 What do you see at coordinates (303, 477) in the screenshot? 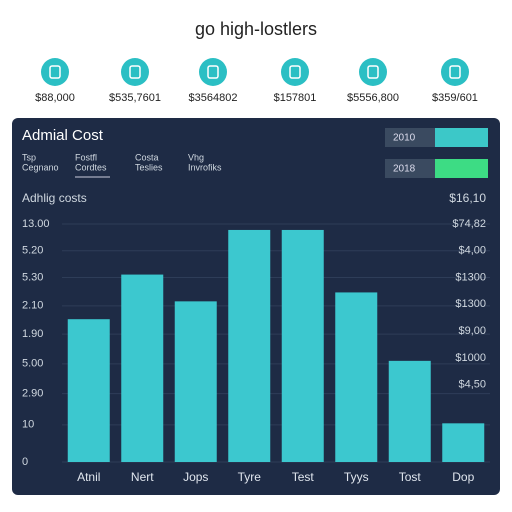
I see `x-tick-label: Test` at bounding box center [303, 477].